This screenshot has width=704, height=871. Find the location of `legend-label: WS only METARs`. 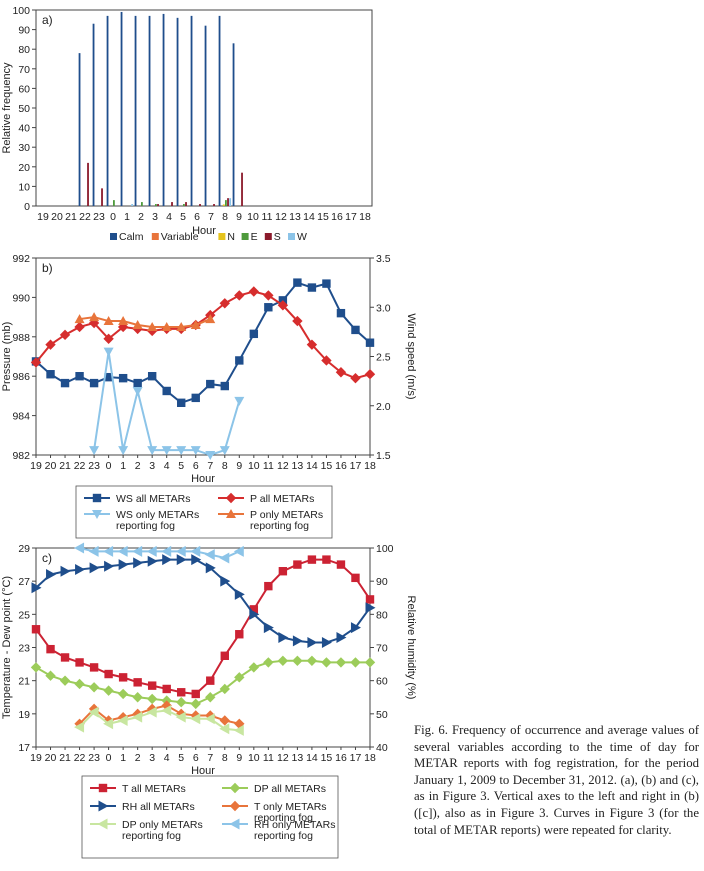

legend-label: WS only METARs is located at coordinates (157, 515).